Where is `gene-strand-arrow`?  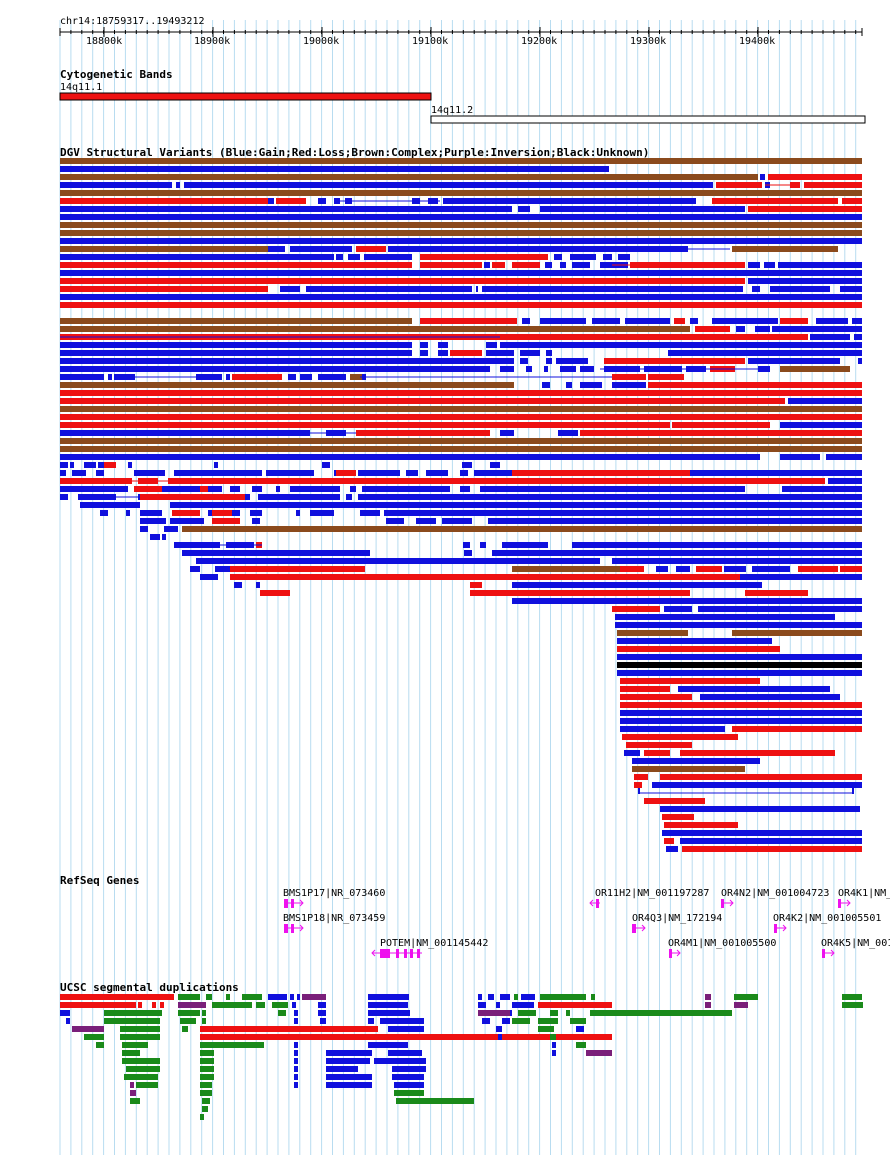 gene-strand-arrow is located at coordinates (301, 903).